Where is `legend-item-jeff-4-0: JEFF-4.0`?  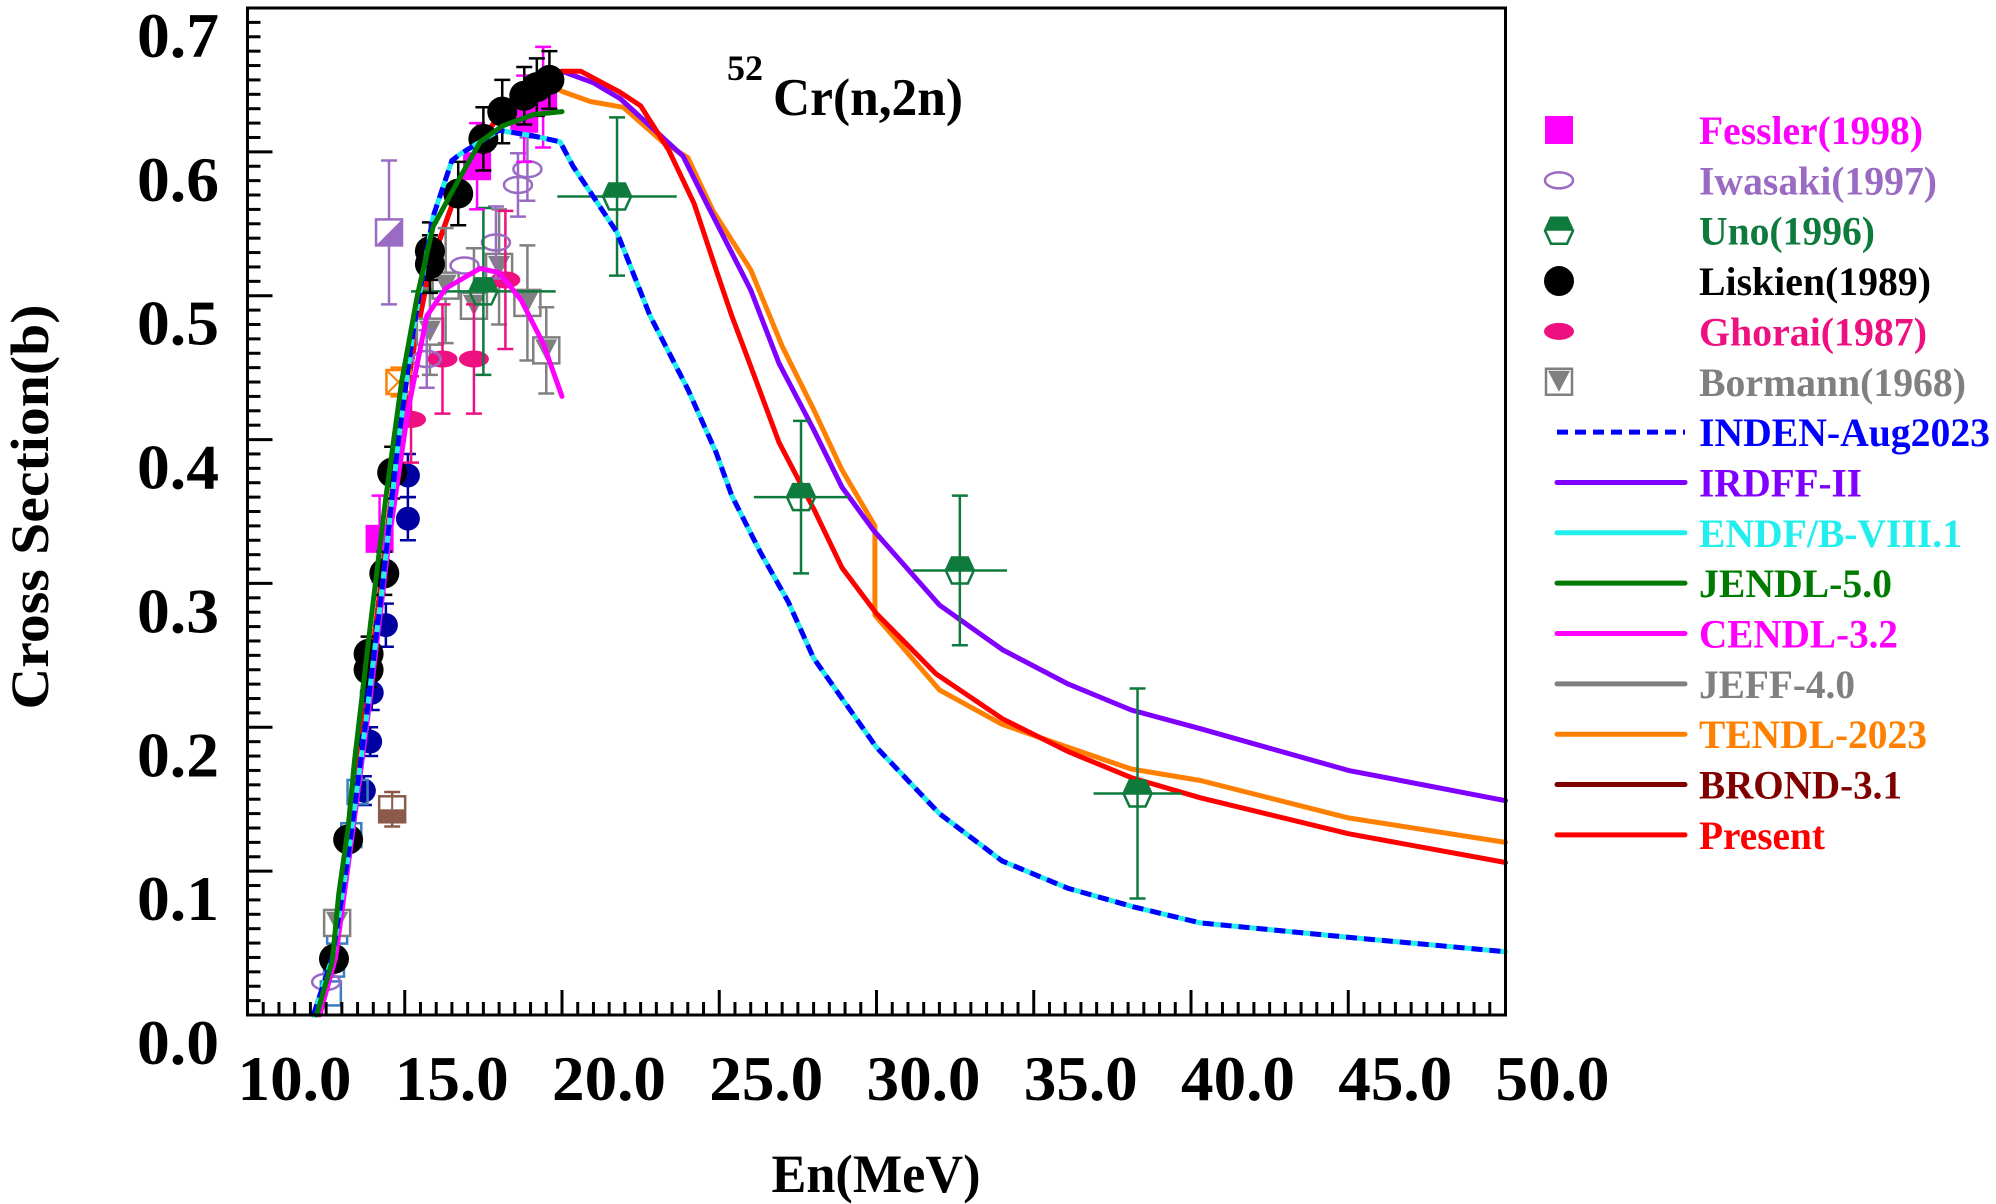 legend-item-jeff-4-0: JEFF-4.0 is located at coordinates (1704, 684).